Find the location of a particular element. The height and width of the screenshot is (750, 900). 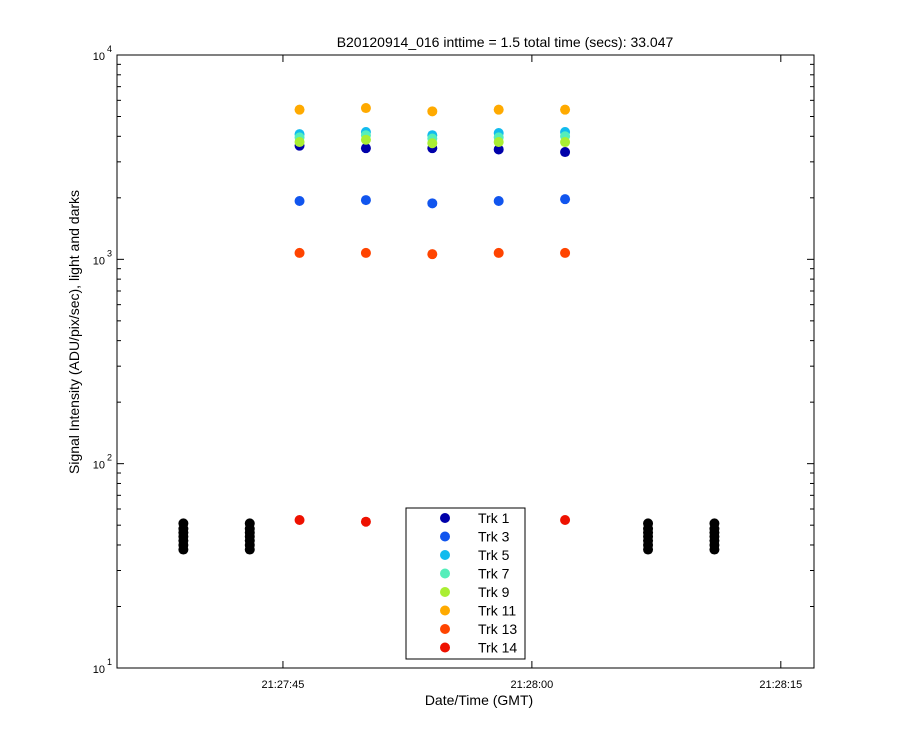

legend-label: Trk 13 is located at coordinates (497, 629).